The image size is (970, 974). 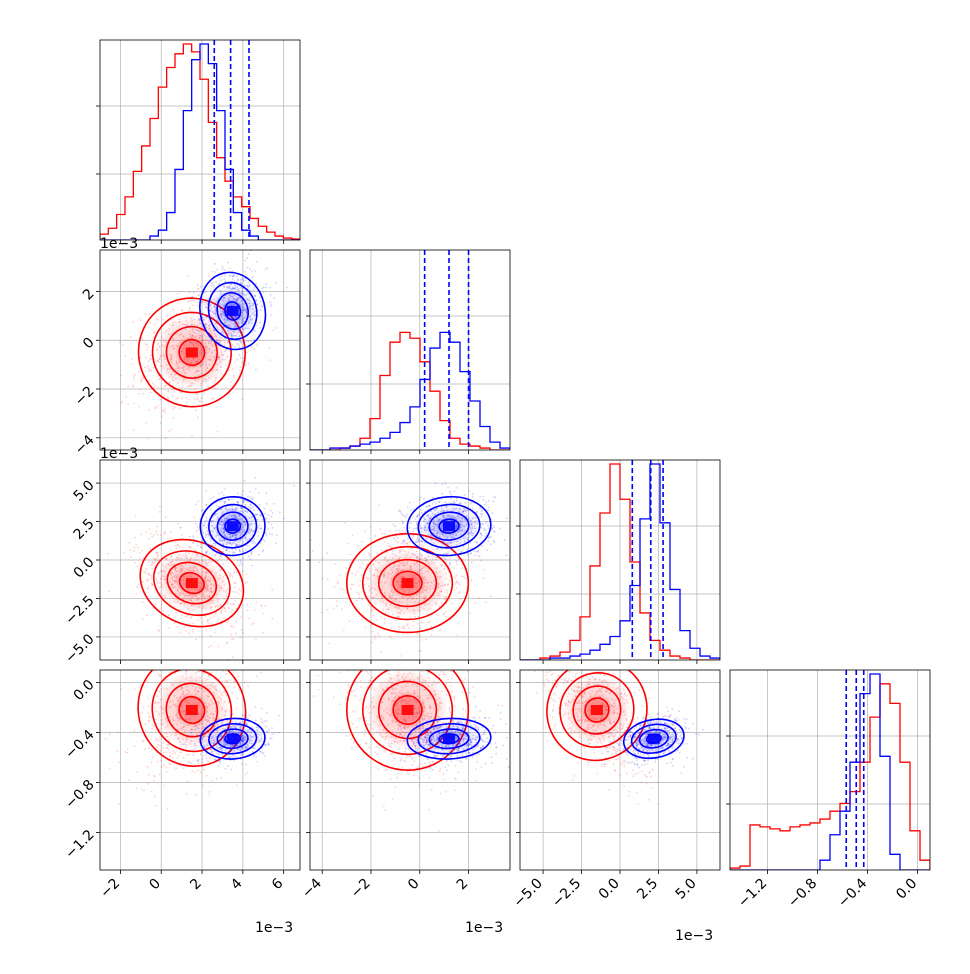 What do you see at coordinates (85, 396) in the screenshot?
I see `y-tick-label: −2` at bounding box center [85, 396].